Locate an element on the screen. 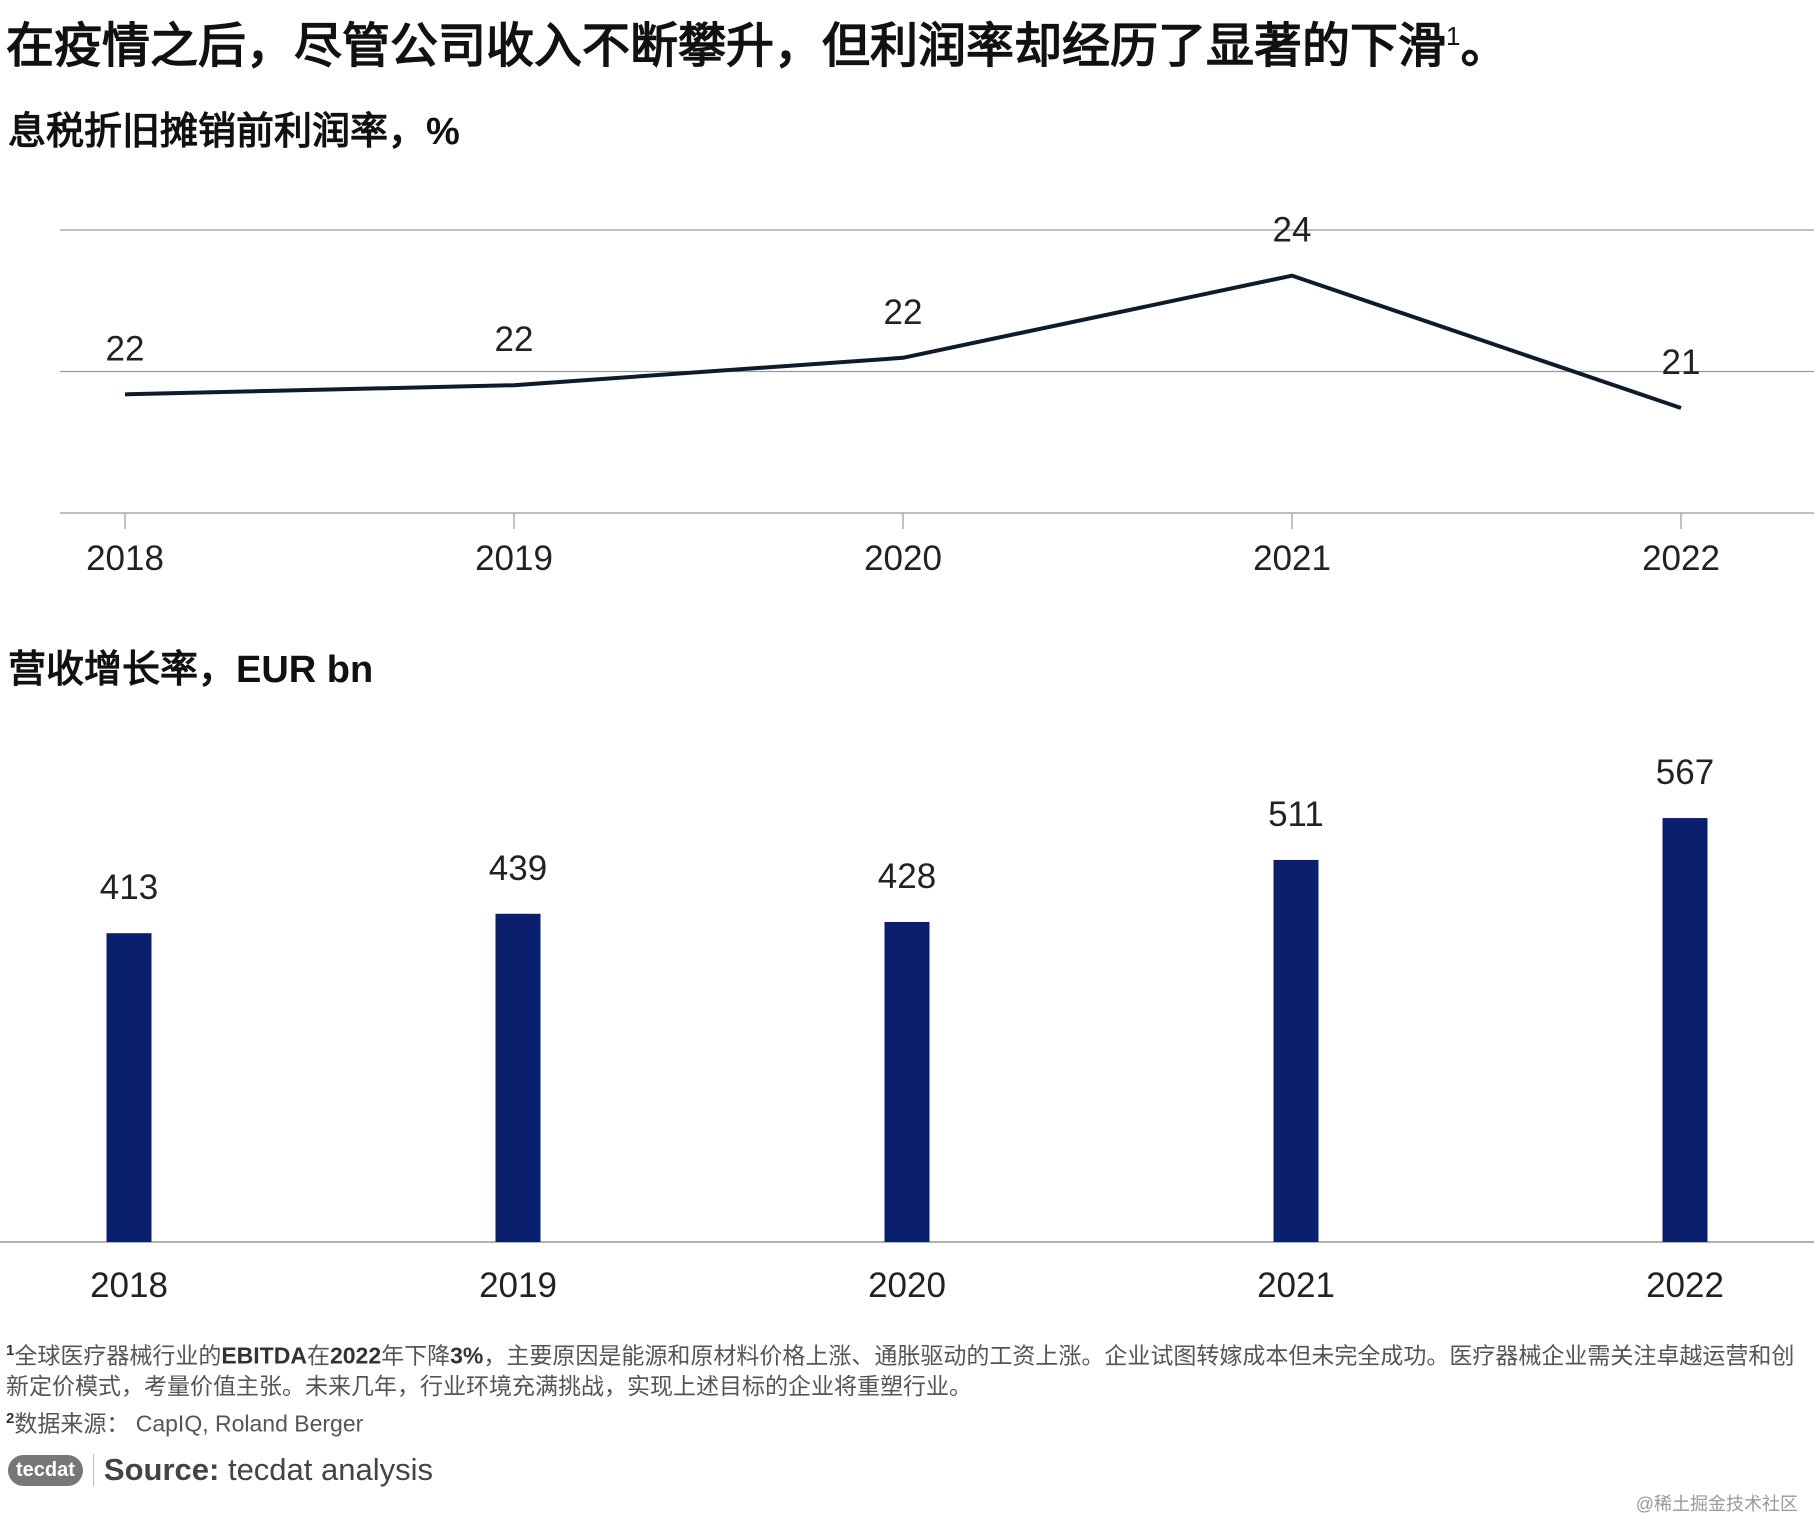  data-label: 439 is located at coordinates (518, 868).